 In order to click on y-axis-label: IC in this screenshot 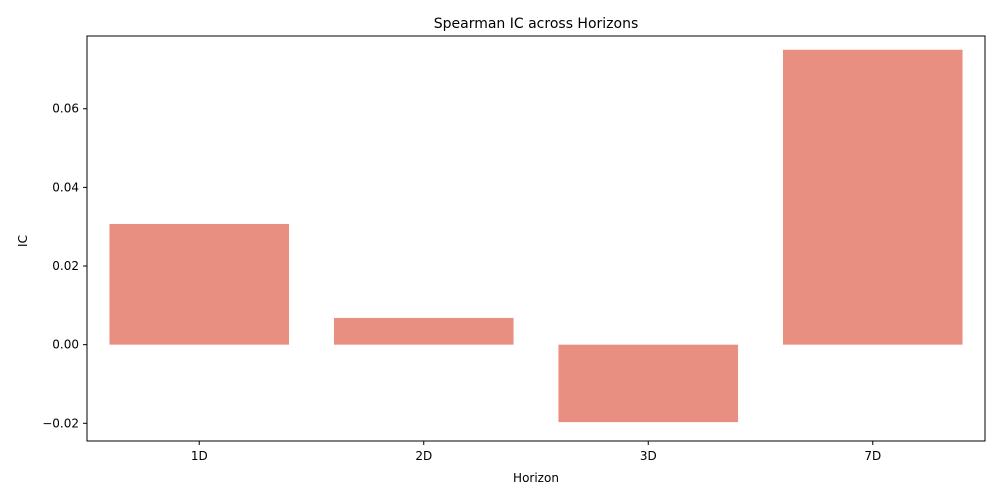, I will do `click(23, 241)`.